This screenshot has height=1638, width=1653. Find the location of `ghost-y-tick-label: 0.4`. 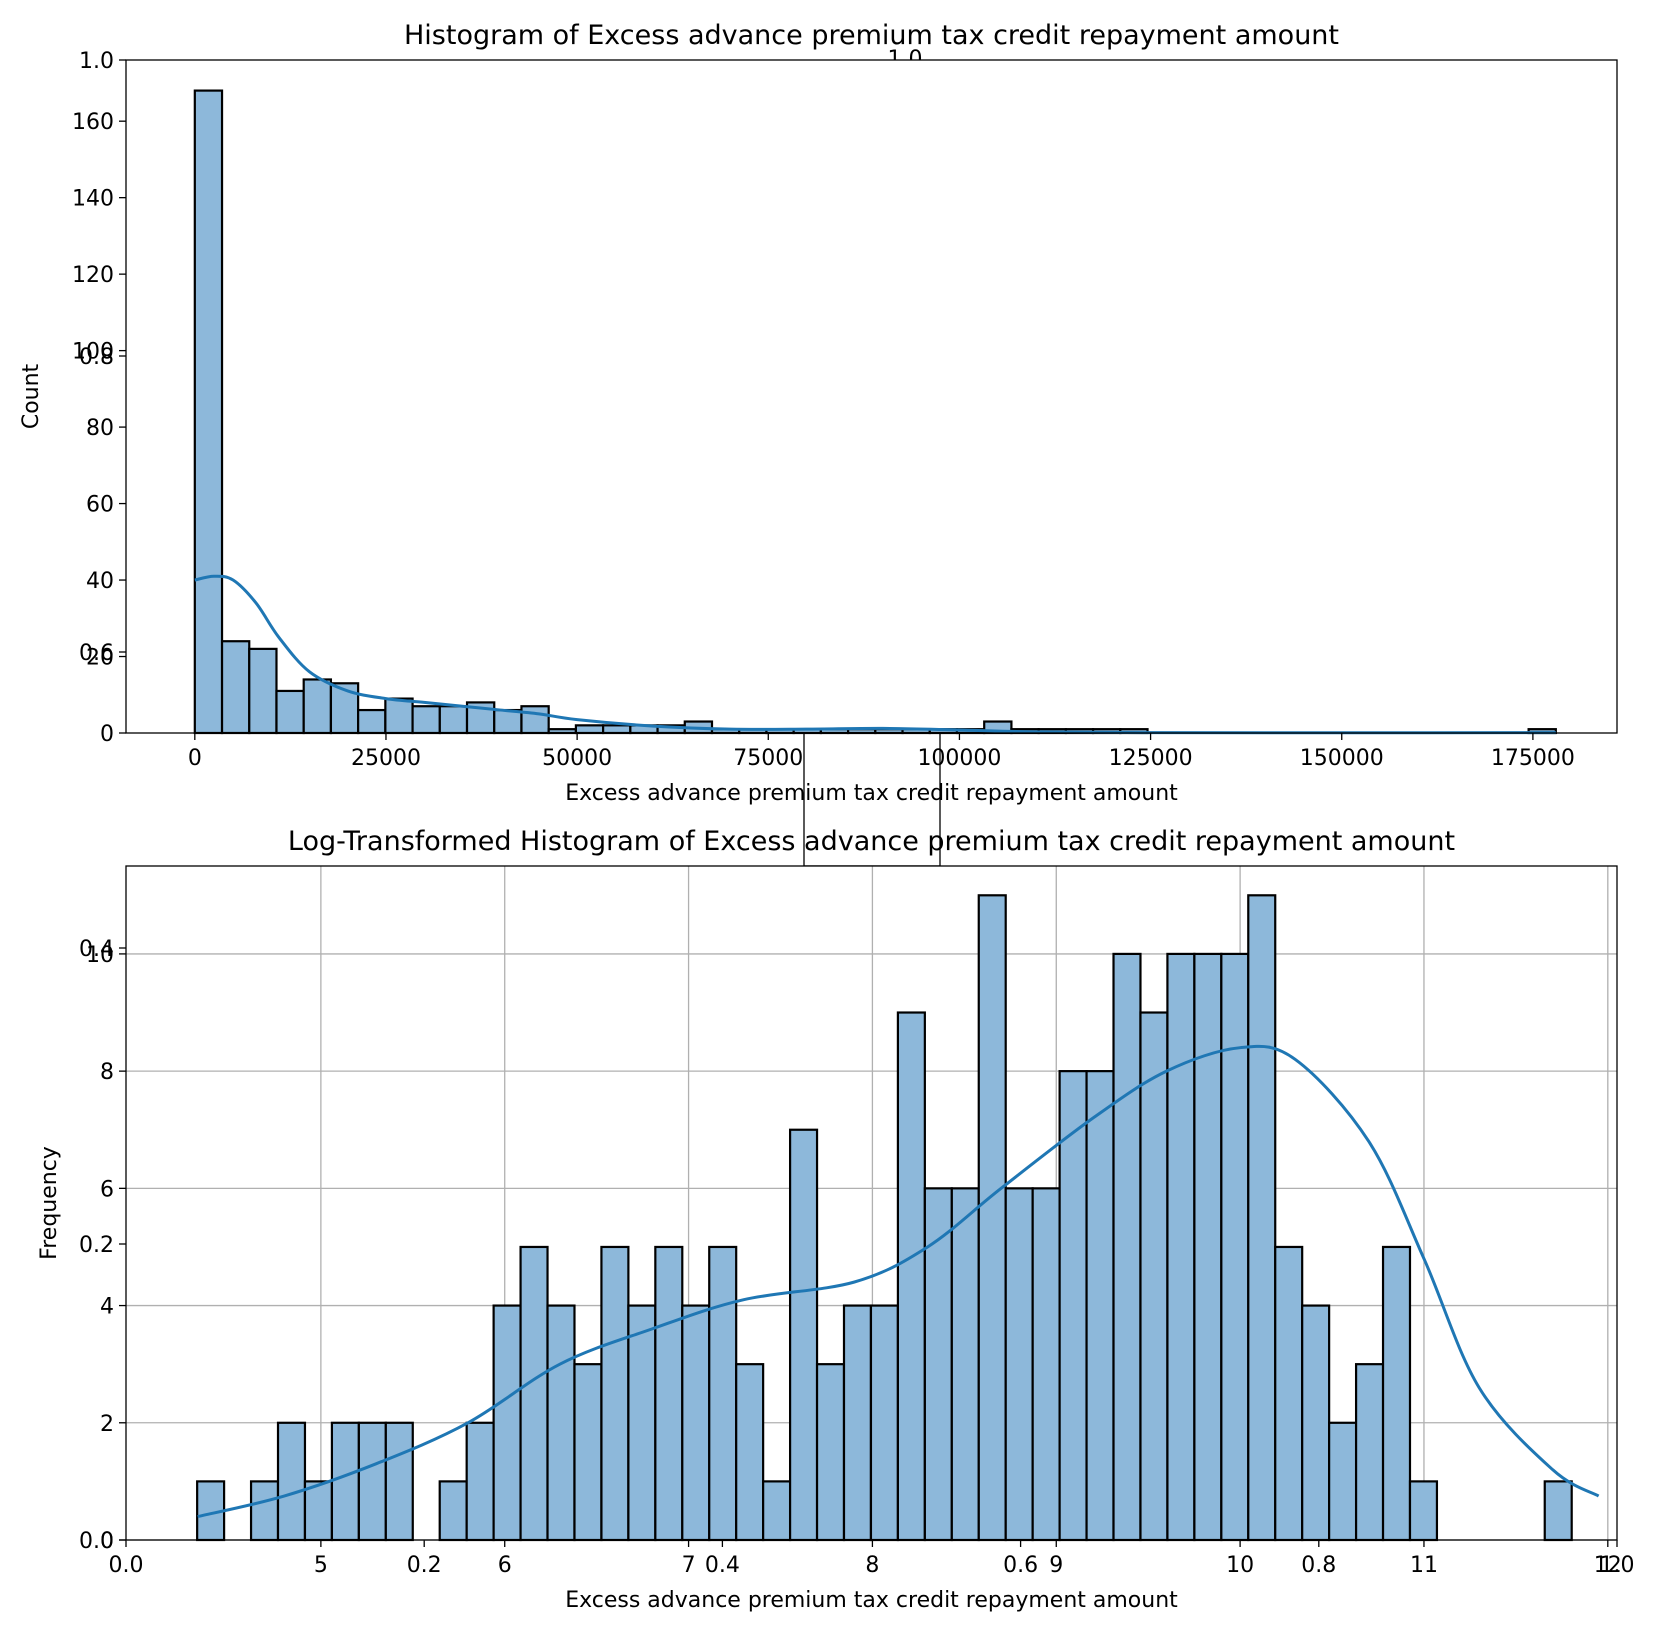

ghost-y-tick-label: 0.4 is located at coordinates (96, 949).